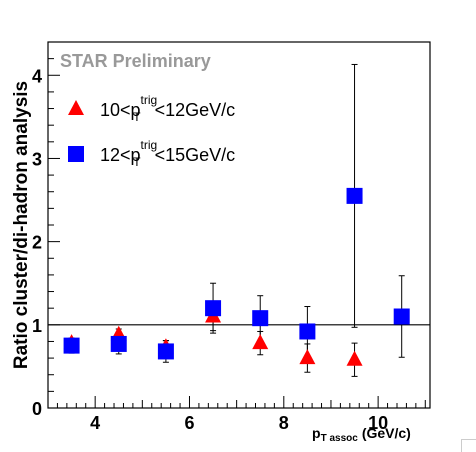 Image resolution: width=476 pixels, height=452 pixels. I want to click on red-triangle-legend-marker, so click(76, 107).